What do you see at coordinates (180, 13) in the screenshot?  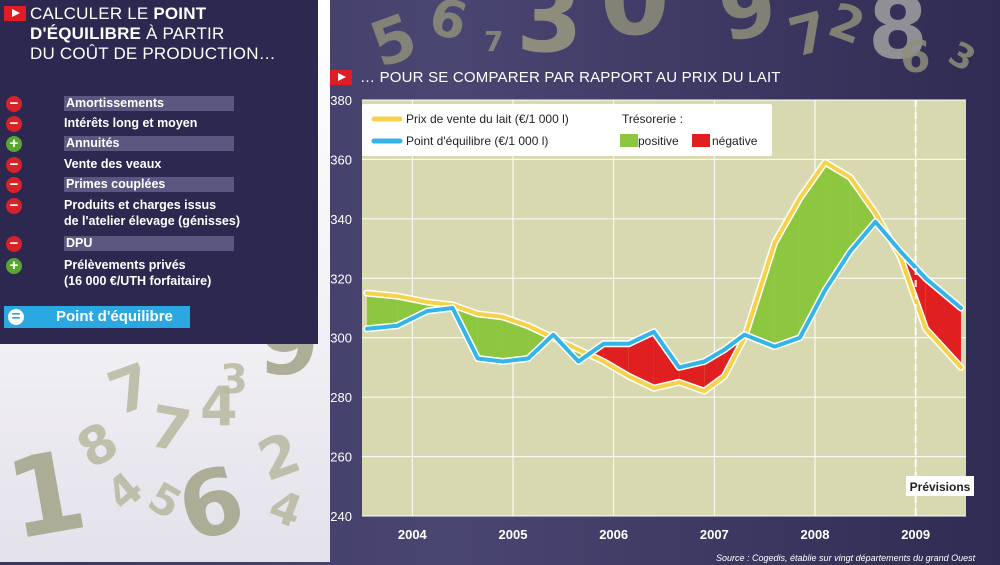 I see `title-bold-point: POINT` at bounding box center [180, 13].